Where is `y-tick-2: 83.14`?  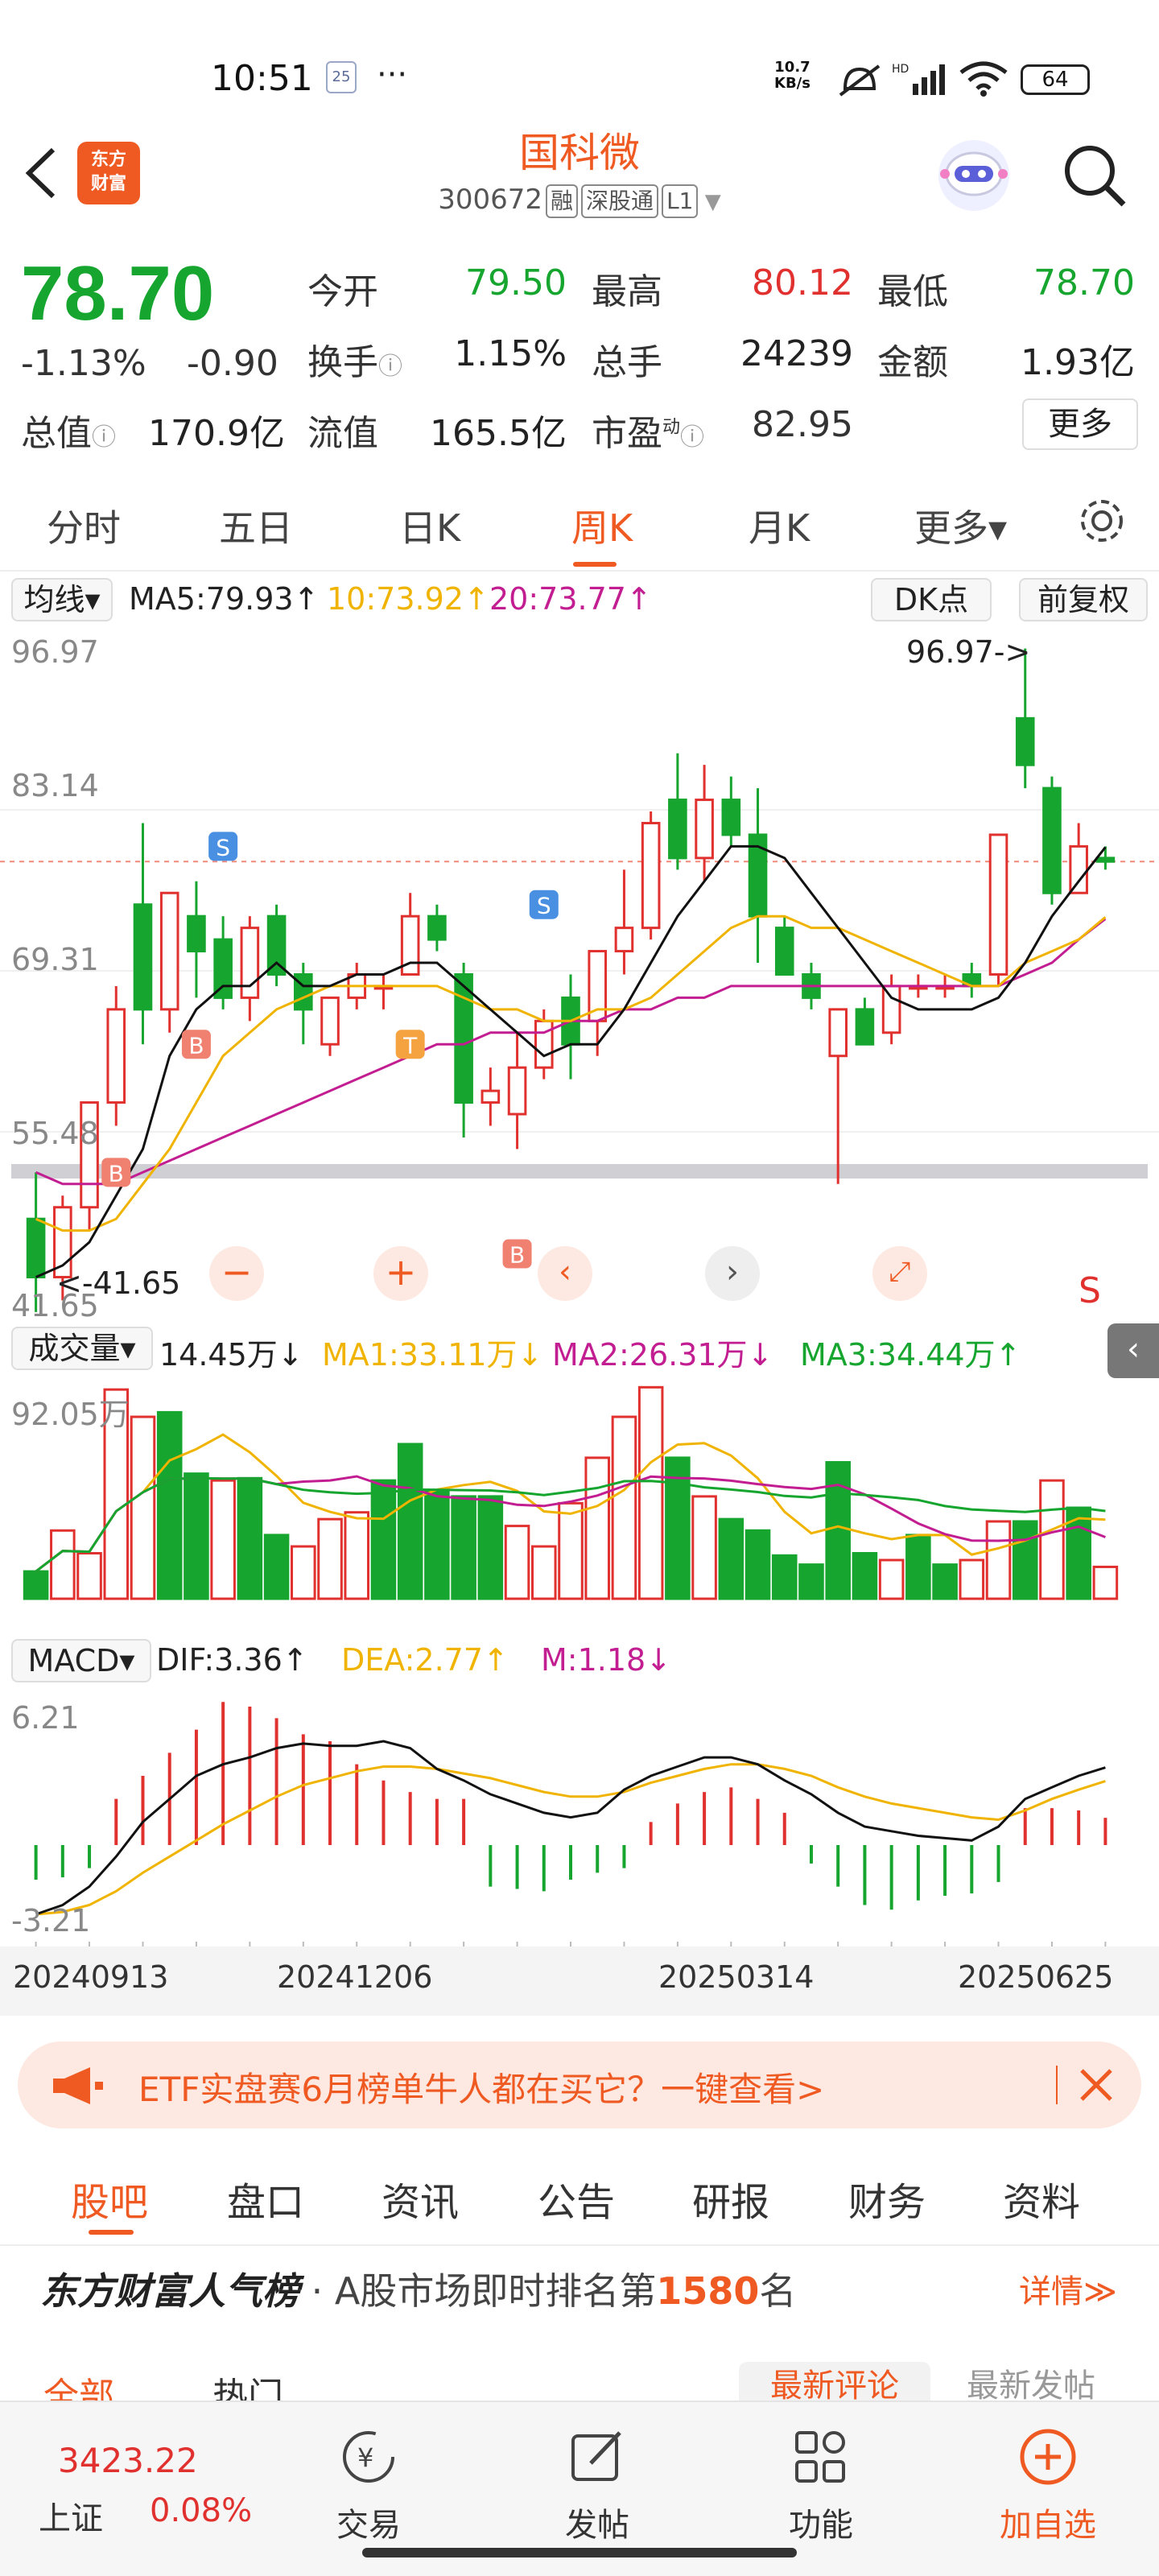 y-tick-2: 83.14 is located at coordinates (55, 785).